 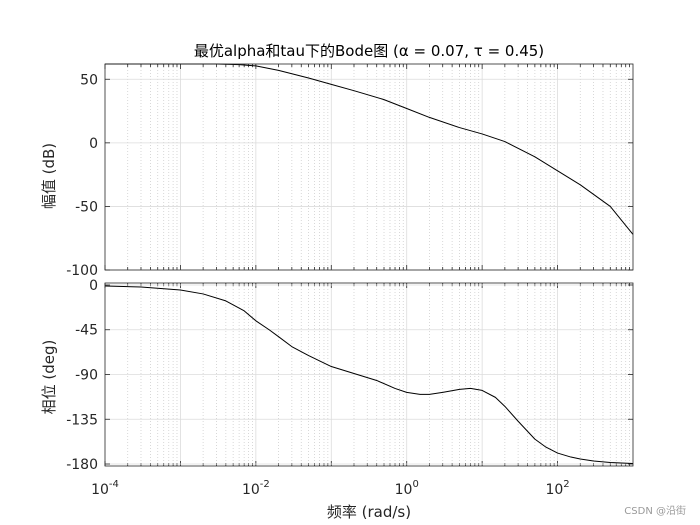 What do you see at coordinates (82, 271) in the screenshot?
I see `magnitude-y-tick-label: -100` at bounding box center [82, 271].